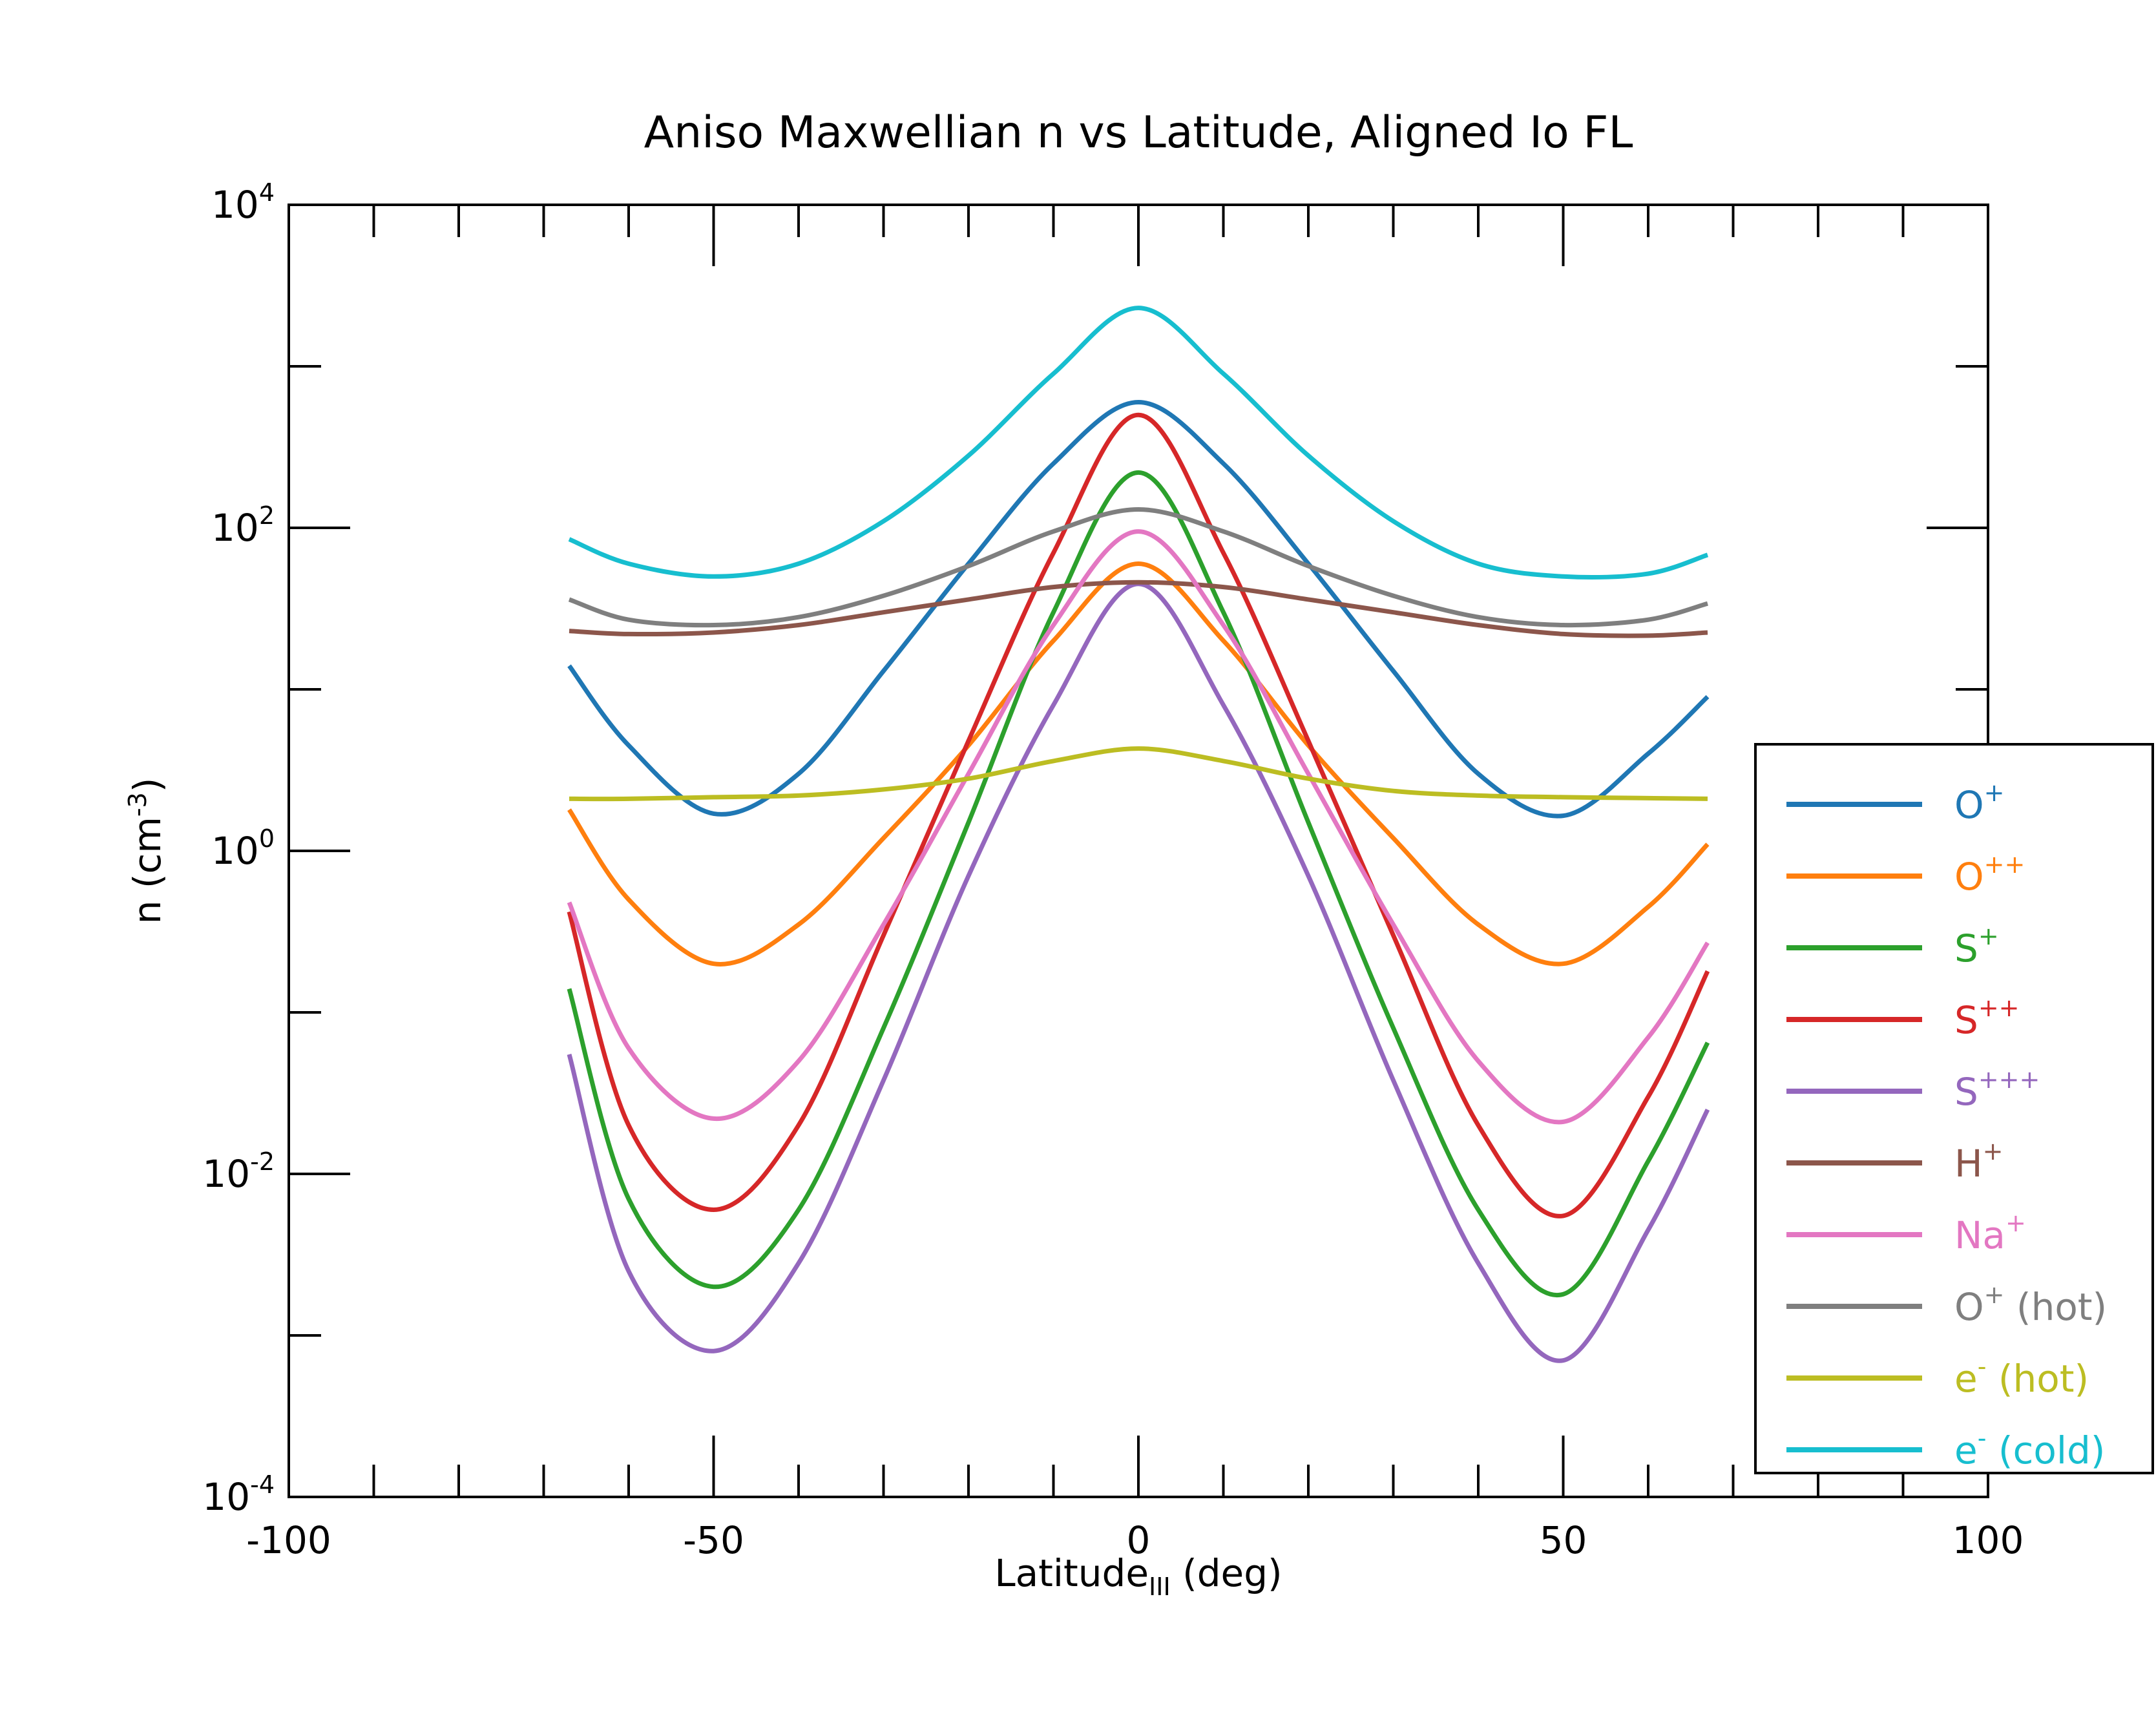  I want to click on x-tick-label: 50, so click(1563, 1540).